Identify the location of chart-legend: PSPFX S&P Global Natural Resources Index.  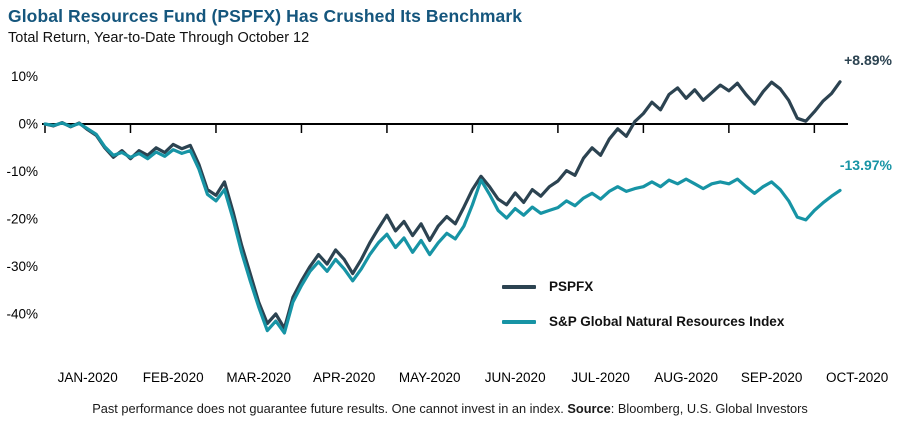
(643, 304).